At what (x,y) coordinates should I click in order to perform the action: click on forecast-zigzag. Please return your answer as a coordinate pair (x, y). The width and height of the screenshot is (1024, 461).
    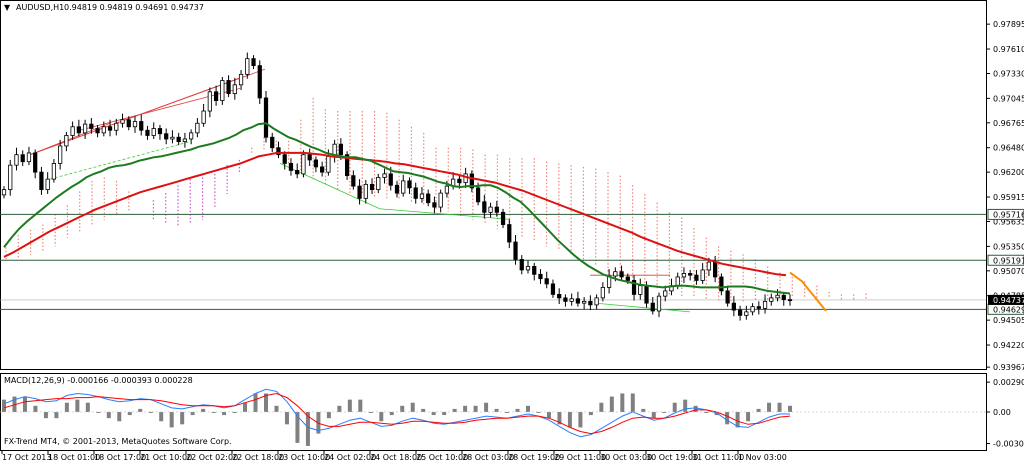
    Looking at the image, I should click on (808, 291).